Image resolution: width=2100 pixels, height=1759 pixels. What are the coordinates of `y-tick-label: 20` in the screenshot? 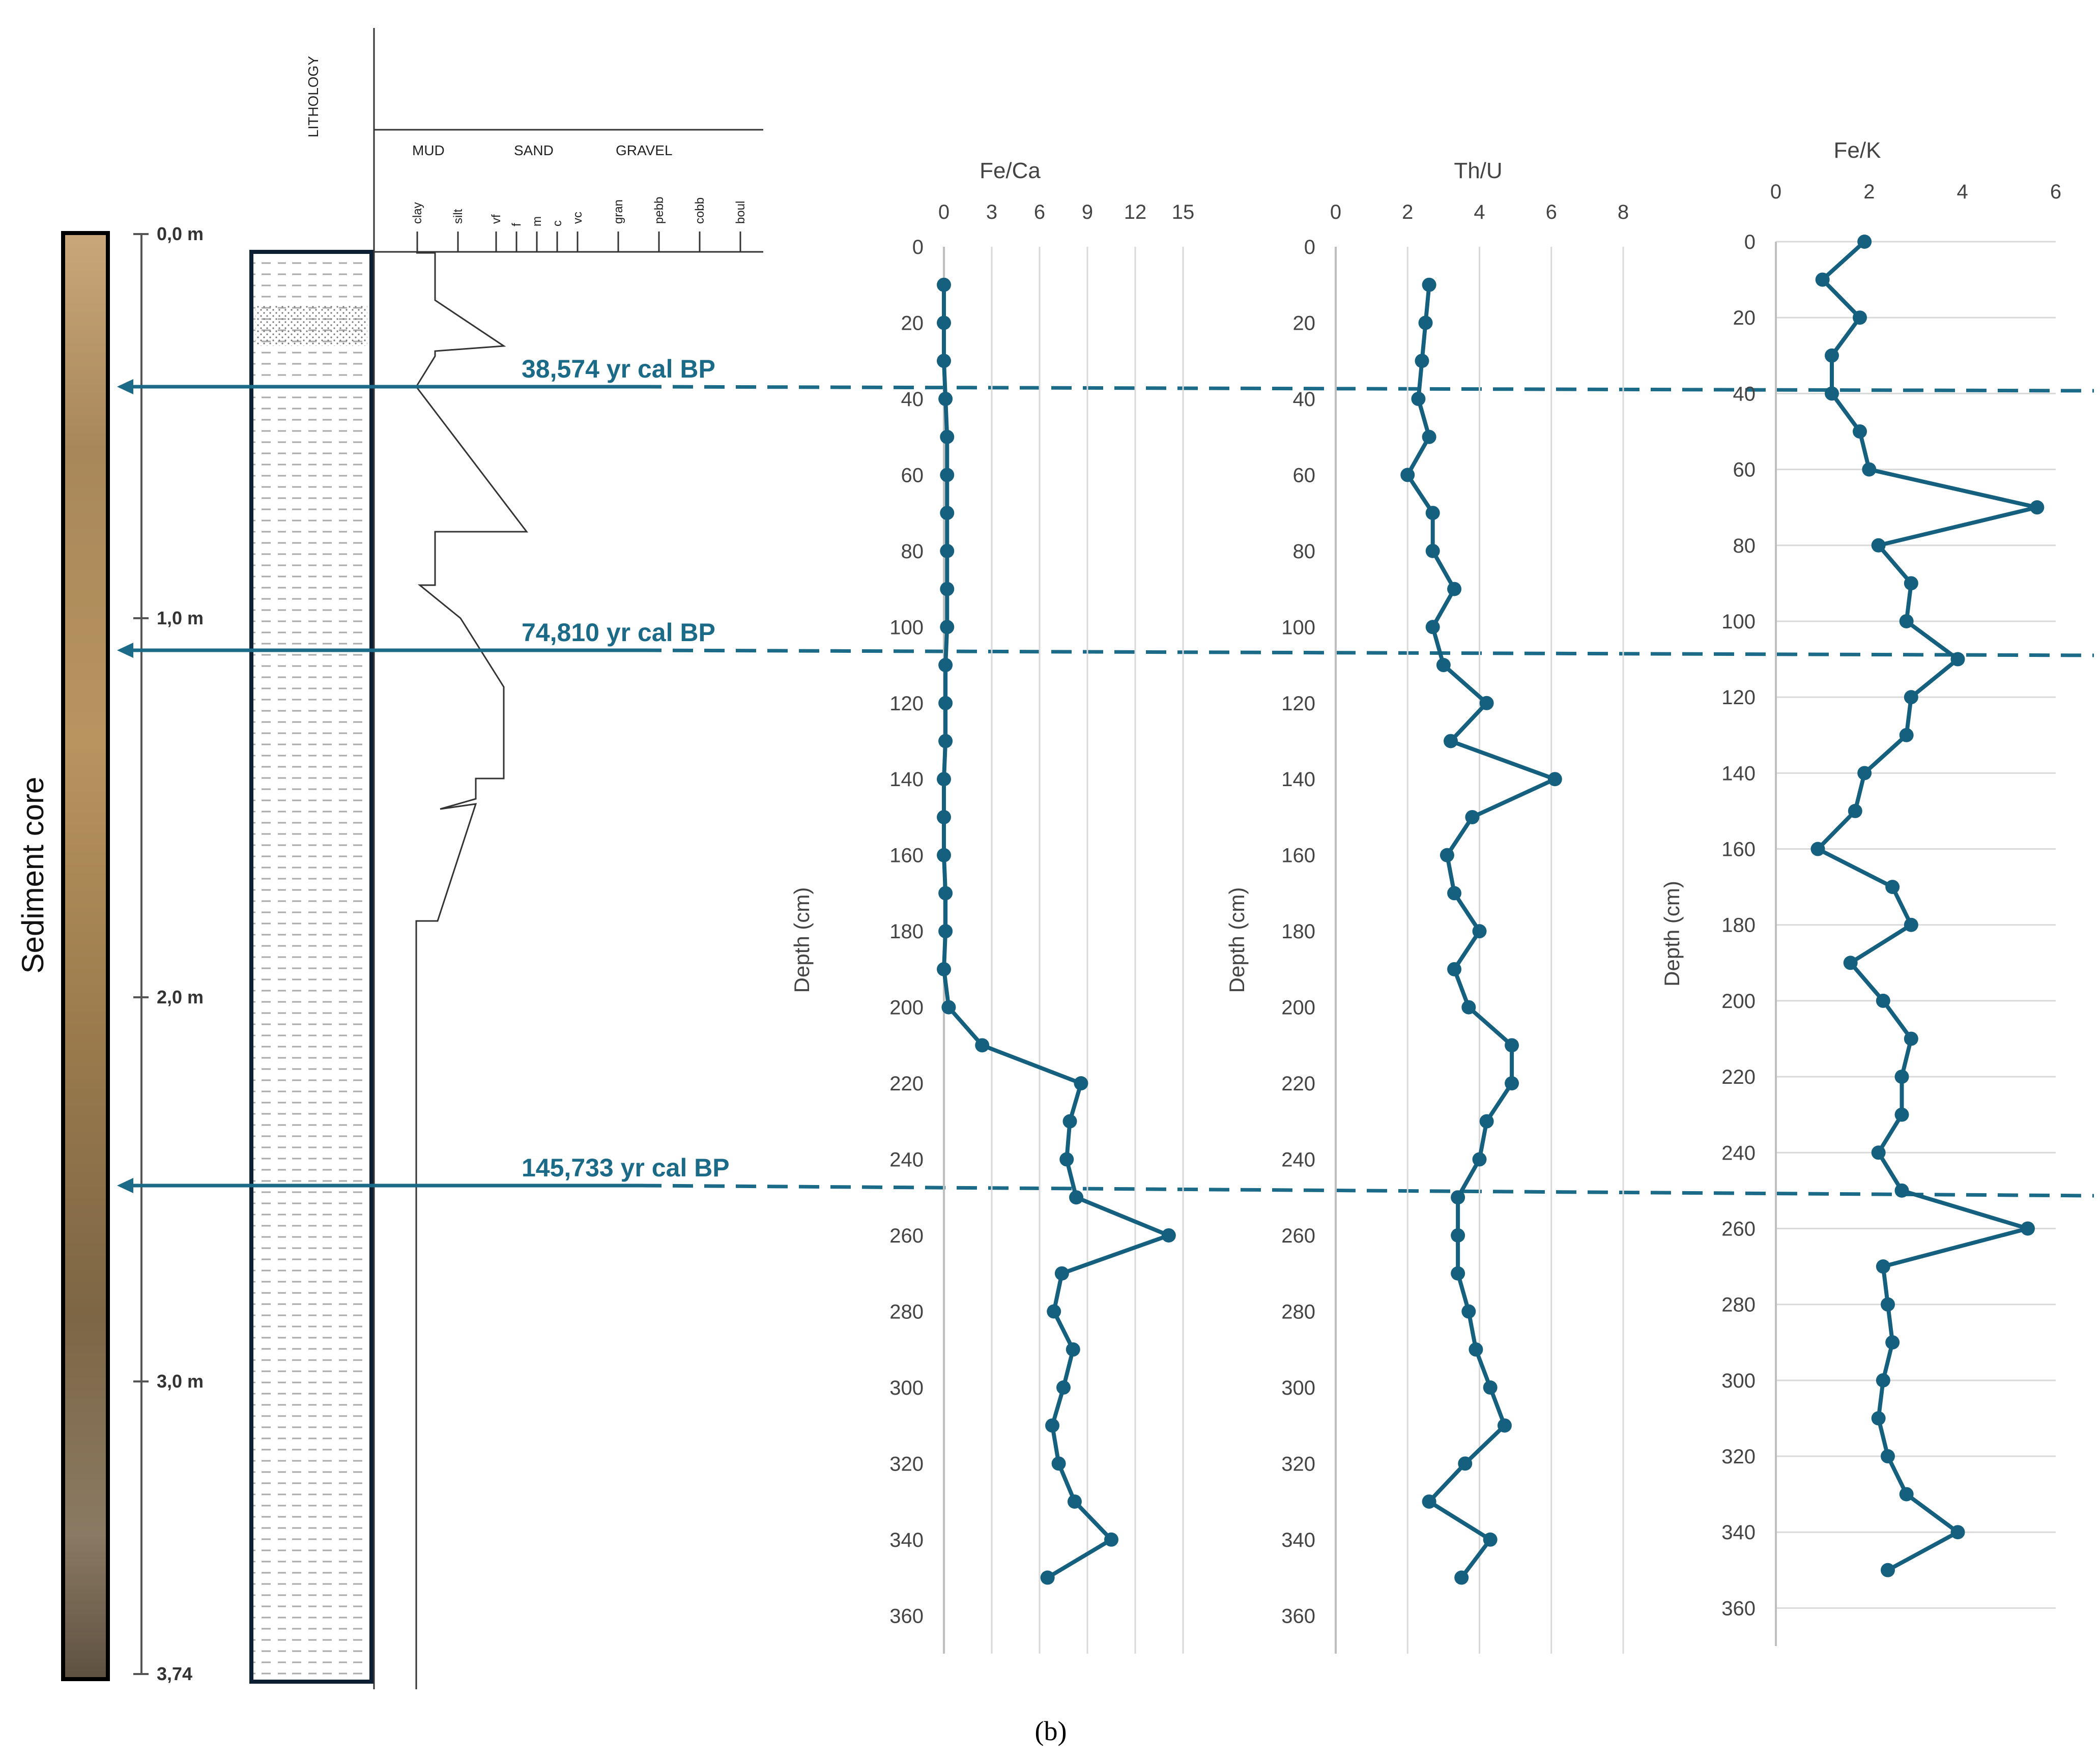 It's located at (1305, 323).